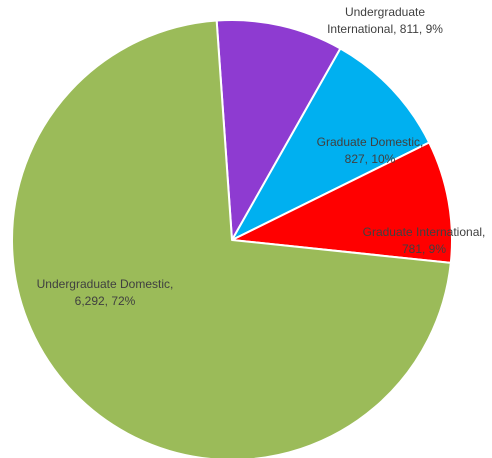 The height and width of the screenshot is (458, 492). I want to click on pie-slice-graduate-international, so click(342, 202).